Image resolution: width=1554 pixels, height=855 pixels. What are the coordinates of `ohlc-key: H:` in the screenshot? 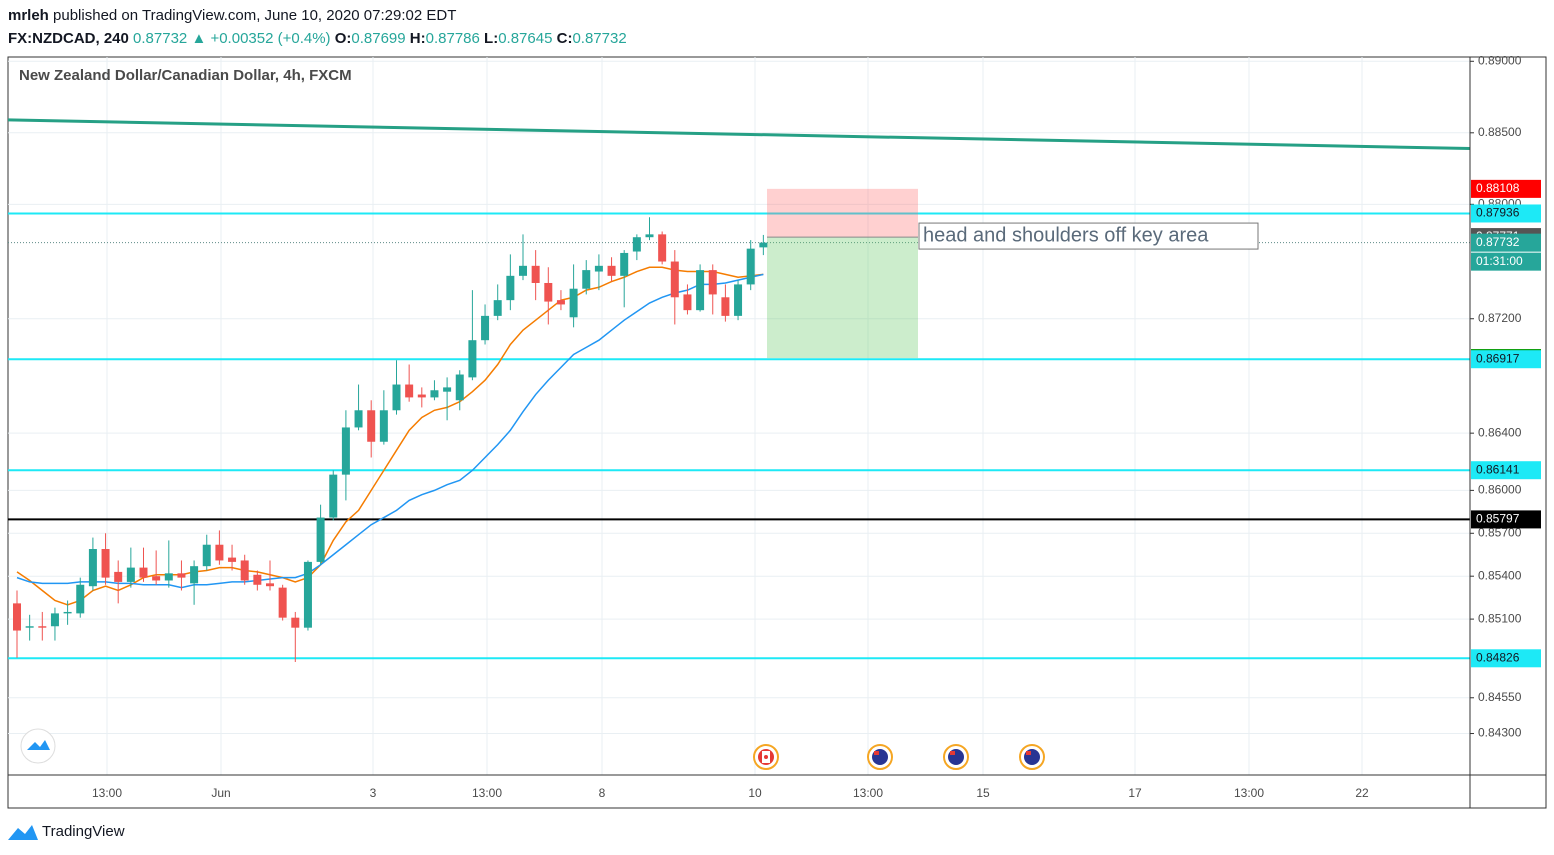 It's located at (418, 38).